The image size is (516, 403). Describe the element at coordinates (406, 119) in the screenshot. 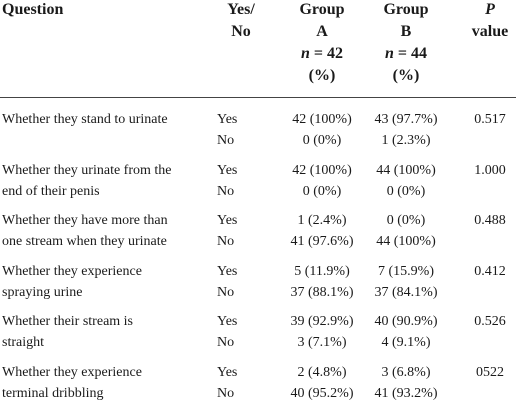

I see `group-b-cell: 43 (97.7%)` at that location.